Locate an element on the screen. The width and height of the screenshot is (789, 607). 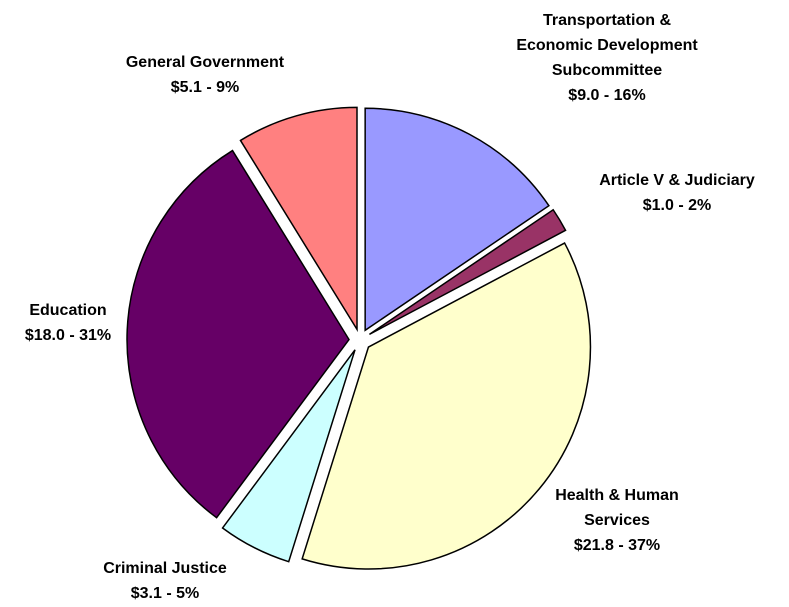
category-label: Article V & Judiciary is located at coordinates (677, 180).